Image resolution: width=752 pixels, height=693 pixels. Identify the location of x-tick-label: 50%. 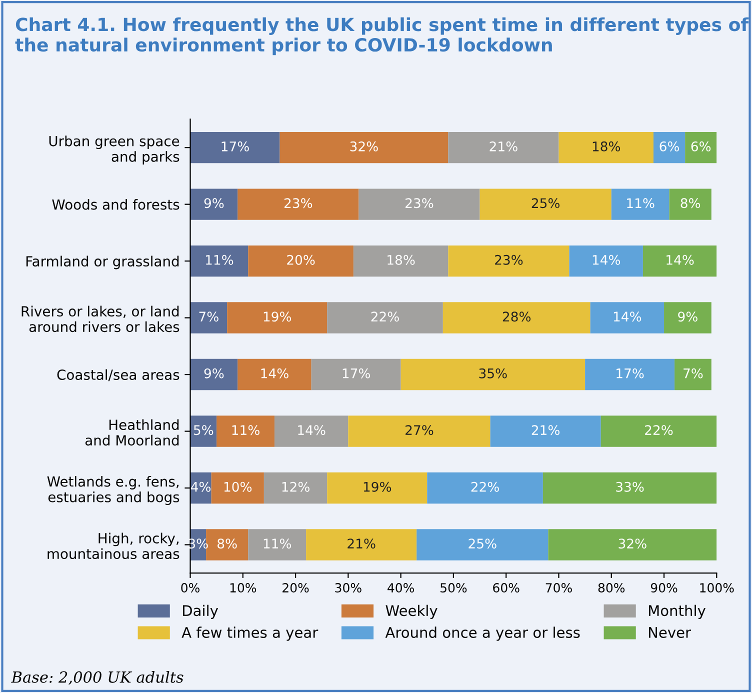
(453, 588).